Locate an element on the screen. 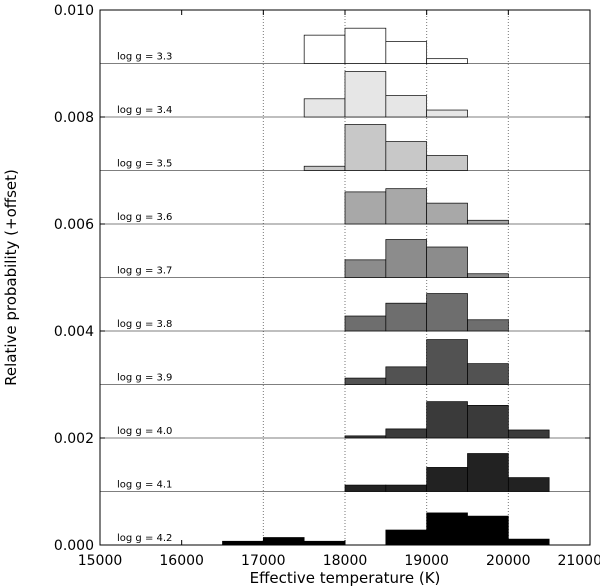 The width and height of the screenshot is (600, 588). row-label: log g = 3.5 is located at coordinates (144, 164).